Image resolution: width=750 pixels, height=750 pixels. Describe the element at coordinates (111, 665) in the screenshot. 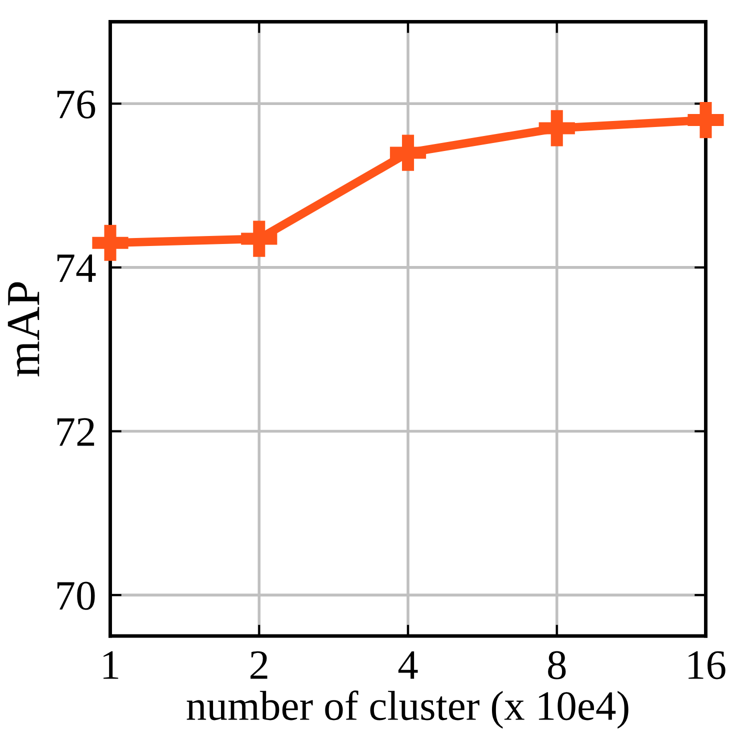

I see `x-tick-label: 1` at that location.